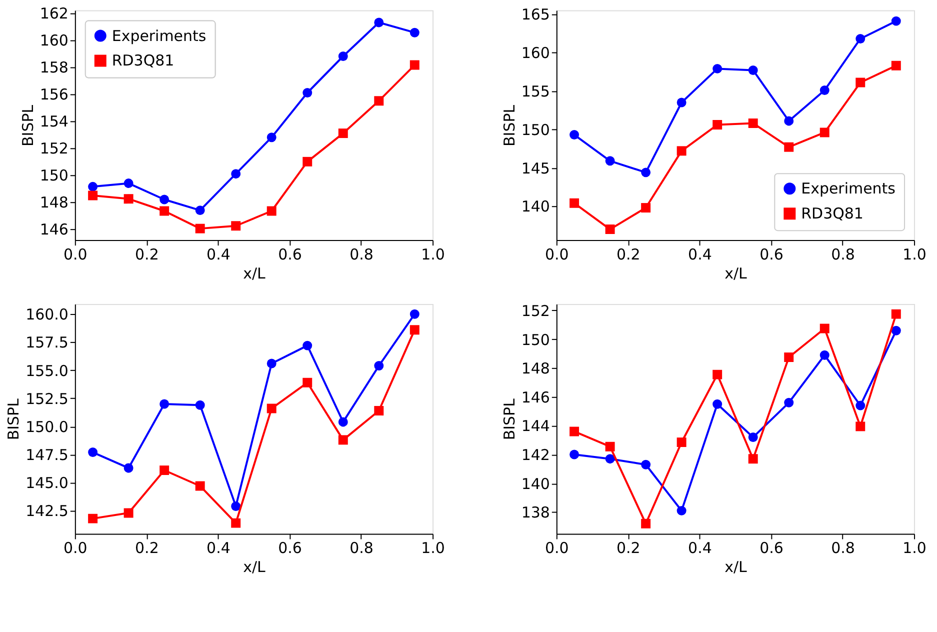  Describe the element at coordinates (54, 13) in the screenshot. I see `y-tick-label: 162` at that location.